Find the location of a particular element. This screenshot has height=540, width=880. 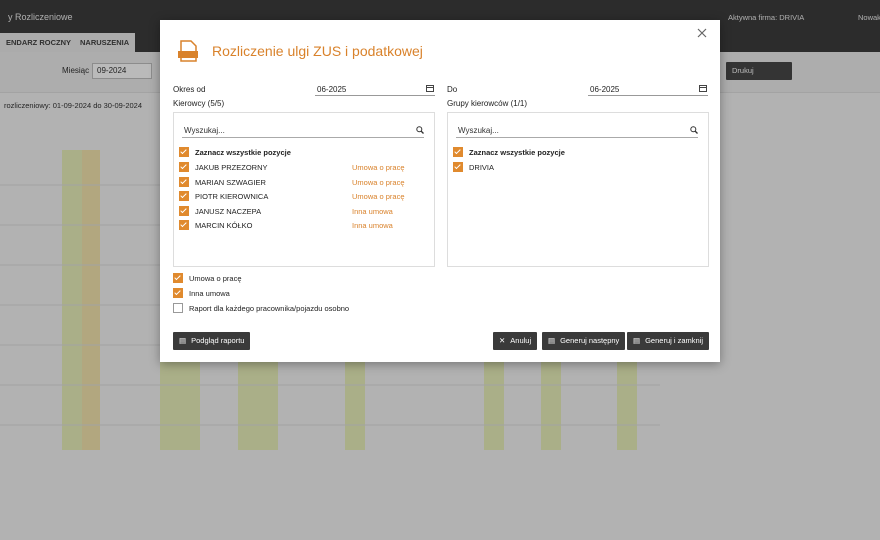

to-input: 06-2025 is located at coordinates (648, 89).